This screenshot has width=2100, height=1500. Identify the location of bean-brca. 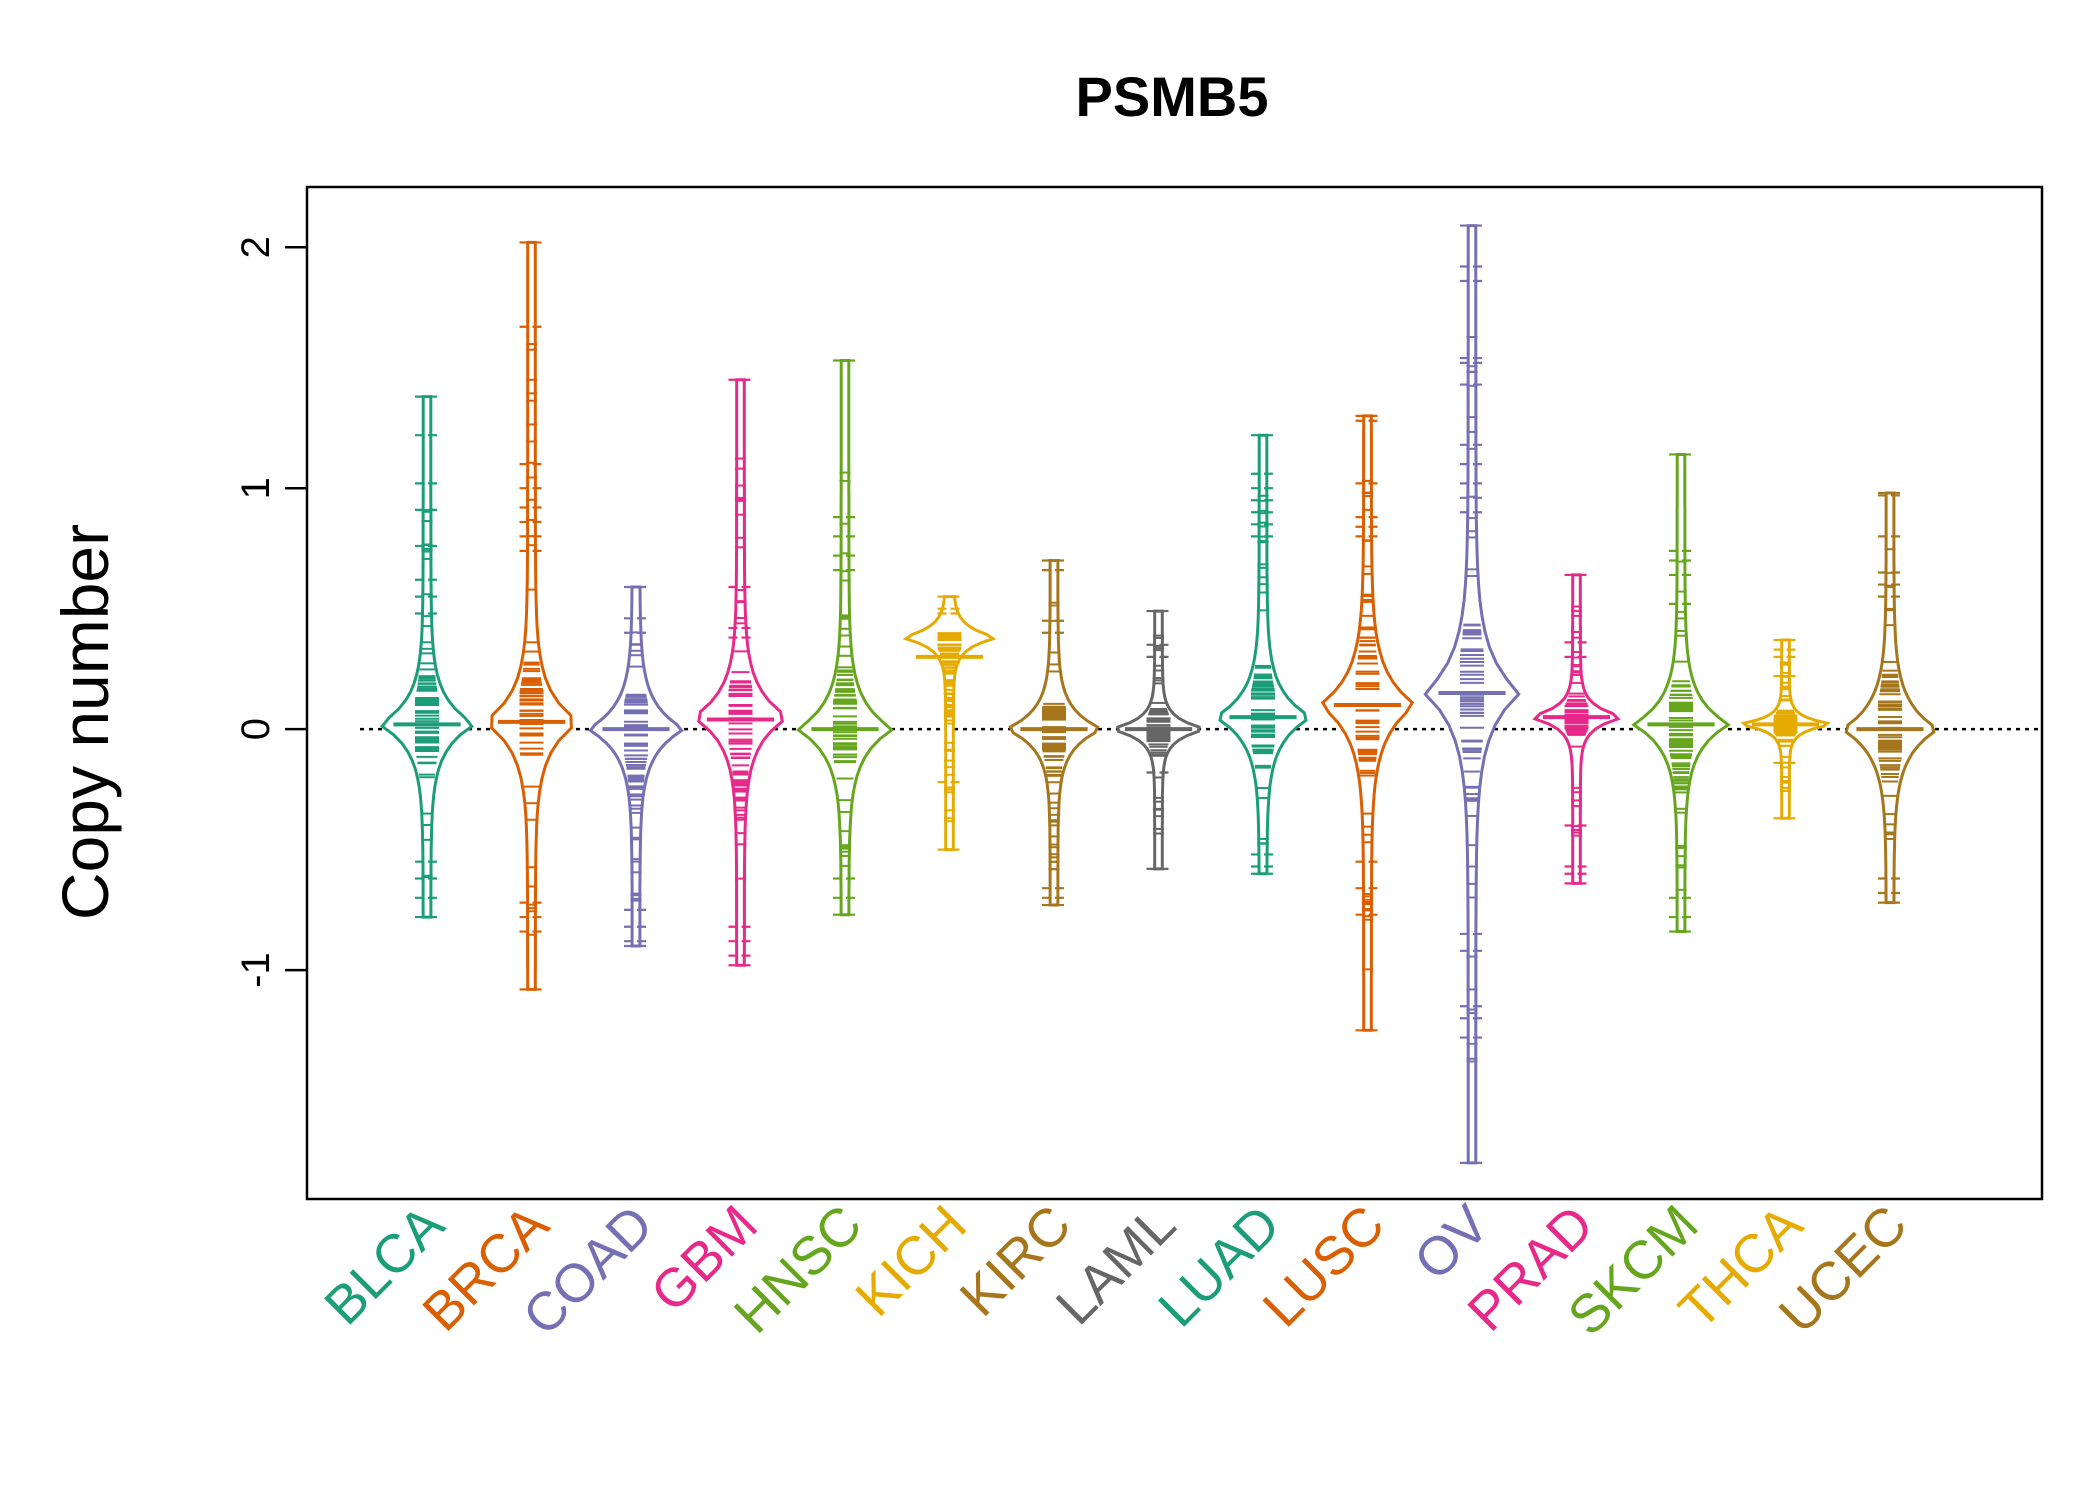
(531, 615).